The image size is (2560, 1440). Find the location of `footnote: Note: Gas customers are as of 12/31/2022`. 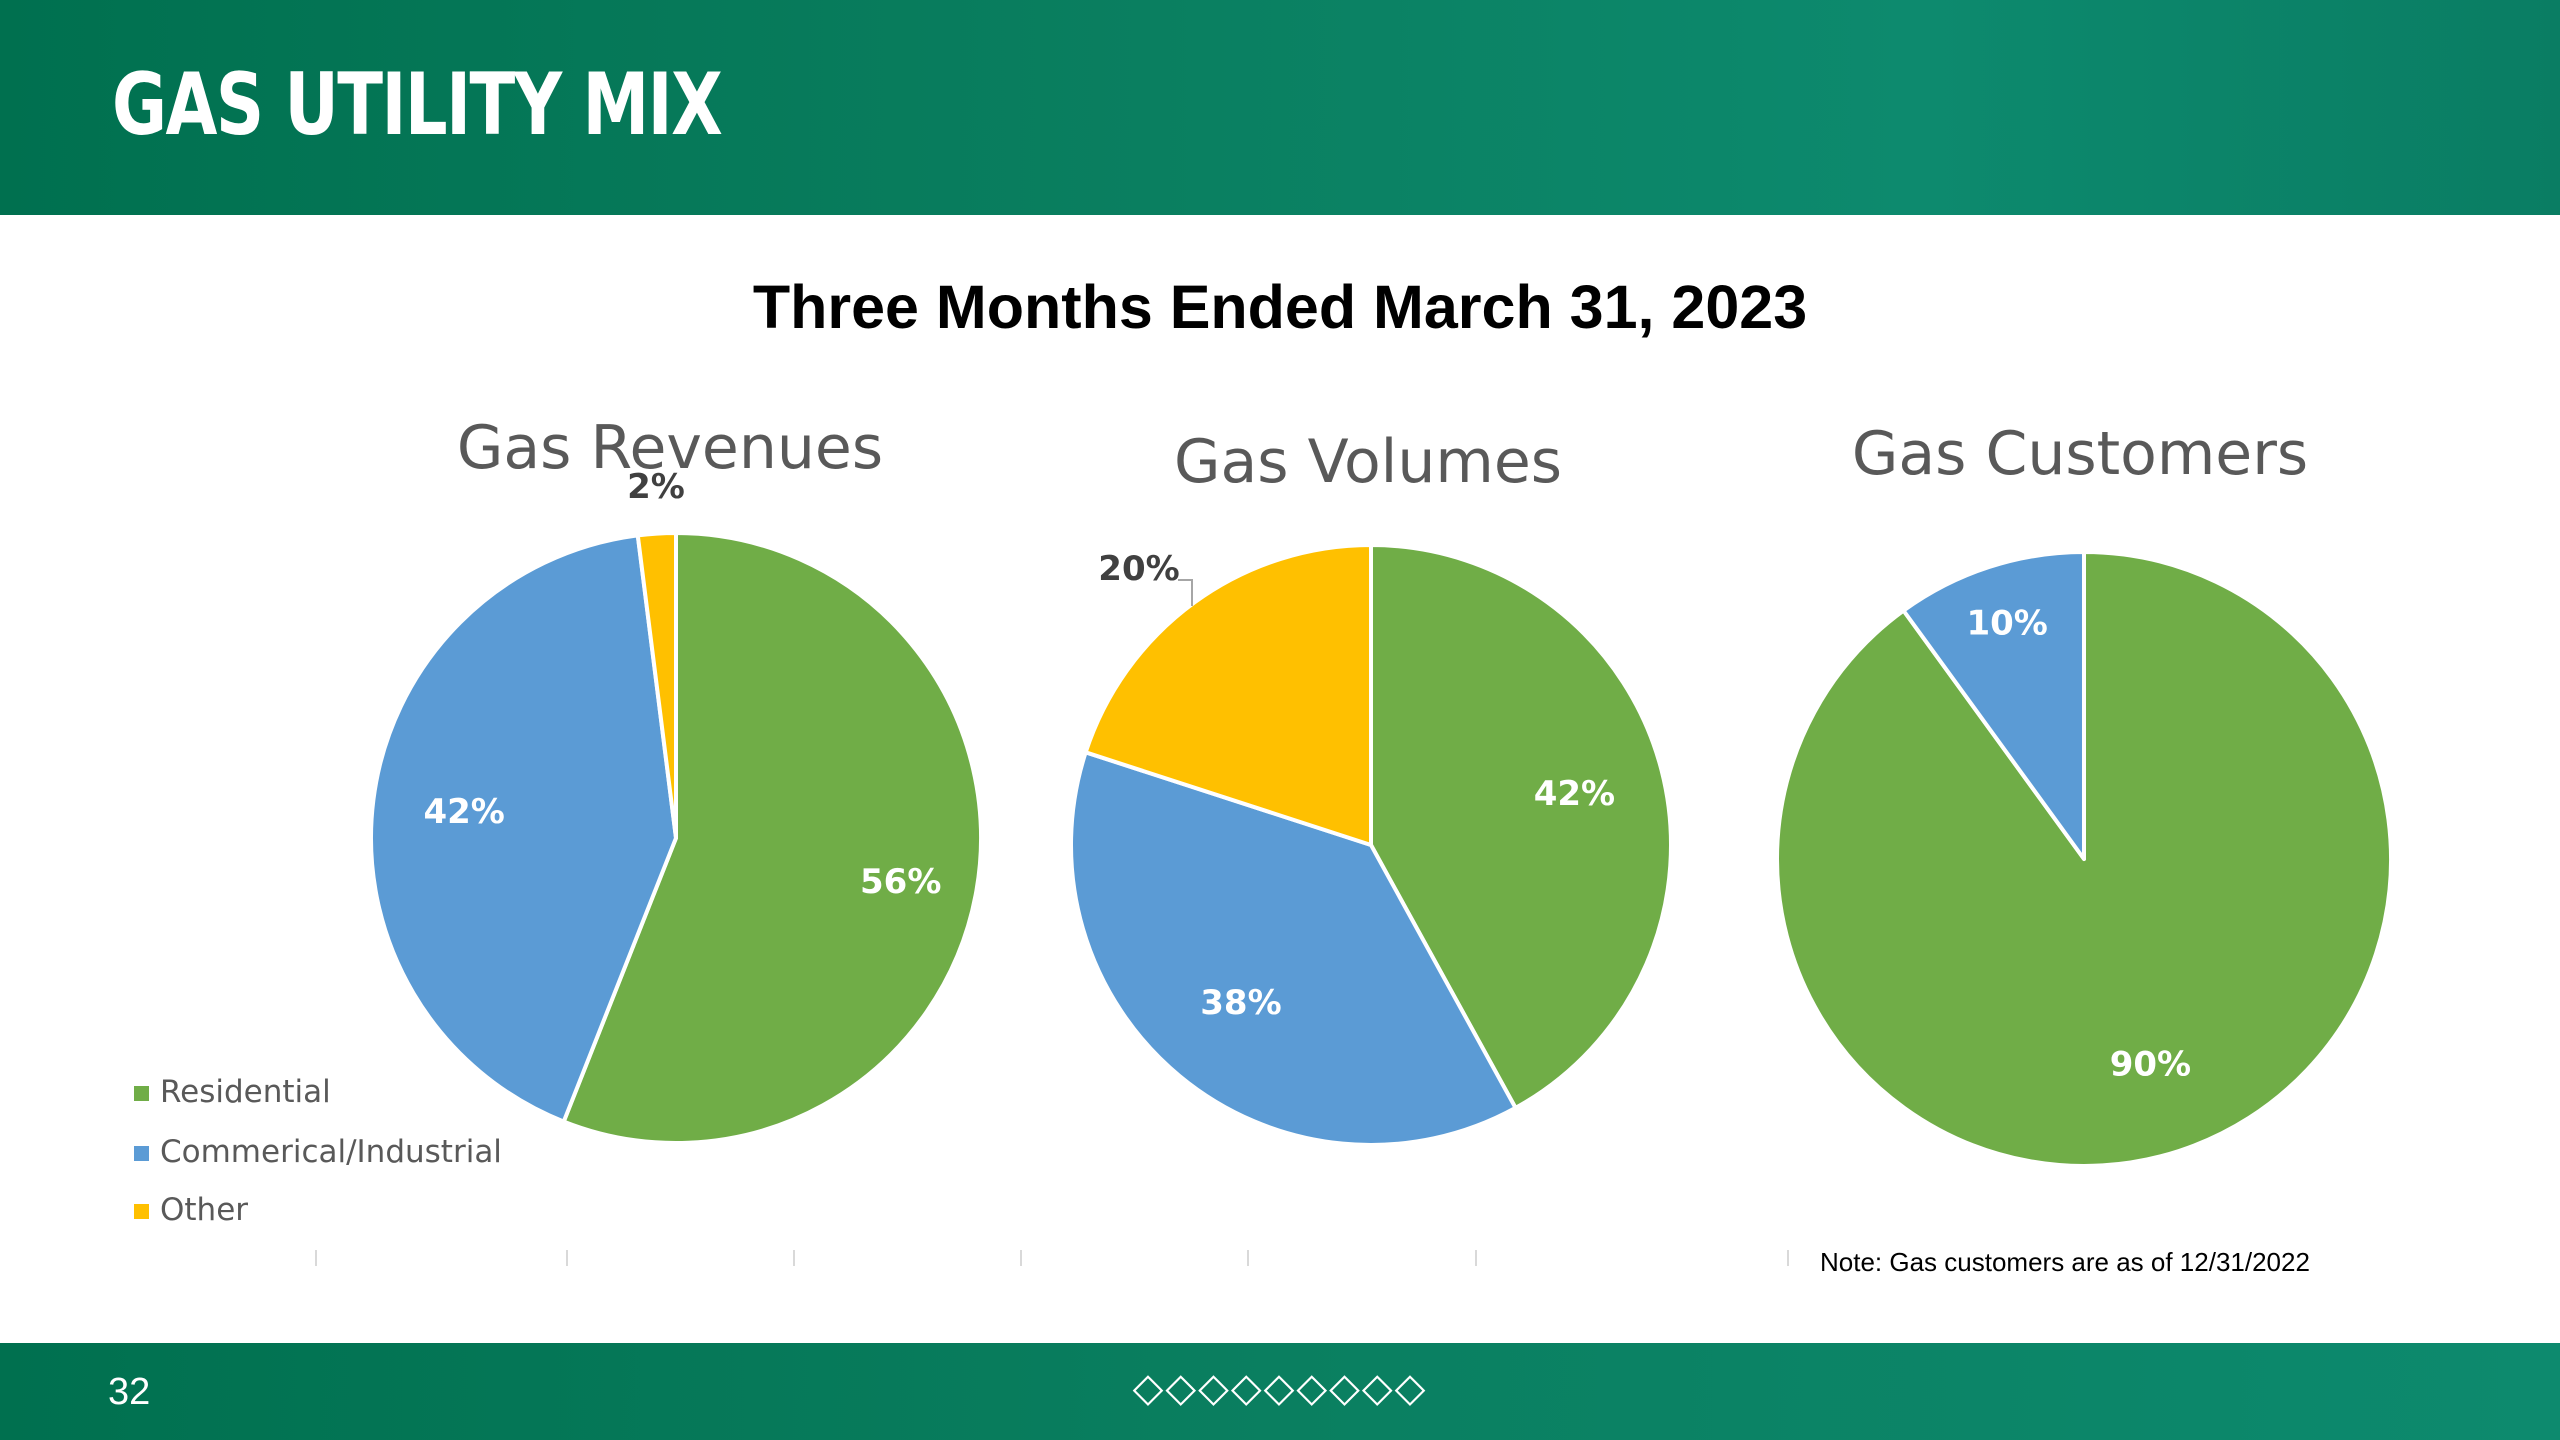

footnote: Note: Gas customers are as of 12/31/2022 is located at coordinates (2065, 1262).